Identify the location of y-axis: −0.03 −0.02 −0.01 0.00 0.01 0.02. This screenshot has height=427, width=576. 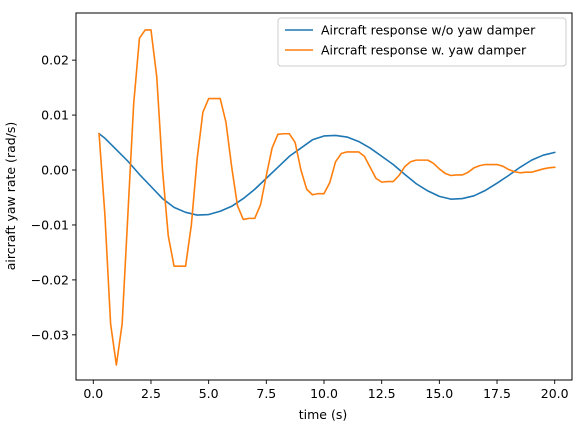
(53, 197).